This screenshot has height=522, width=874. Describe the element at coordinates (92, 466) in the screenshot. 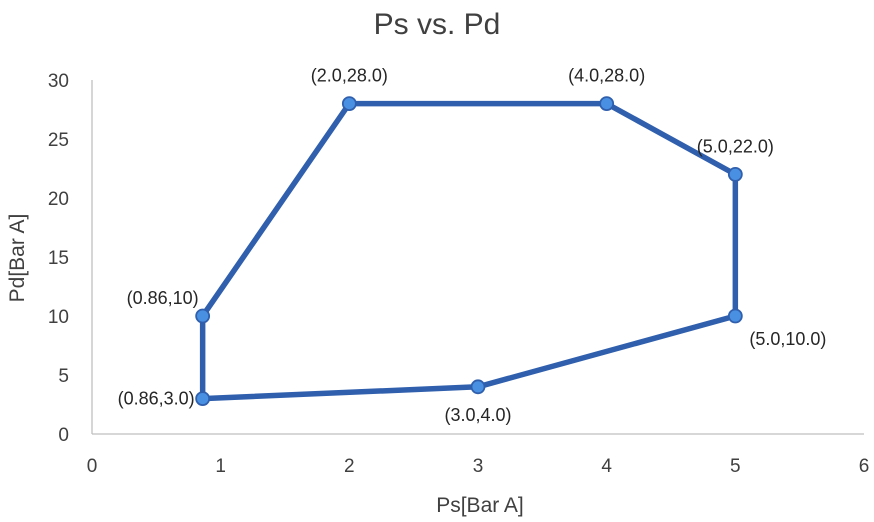

I see `x-tick-label: 0` at that location.